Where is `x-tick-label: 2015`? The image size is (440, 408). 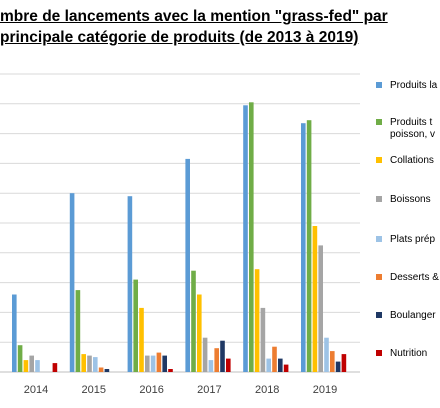
x-tick-label: 2015 is located at coordinates (94, 390).